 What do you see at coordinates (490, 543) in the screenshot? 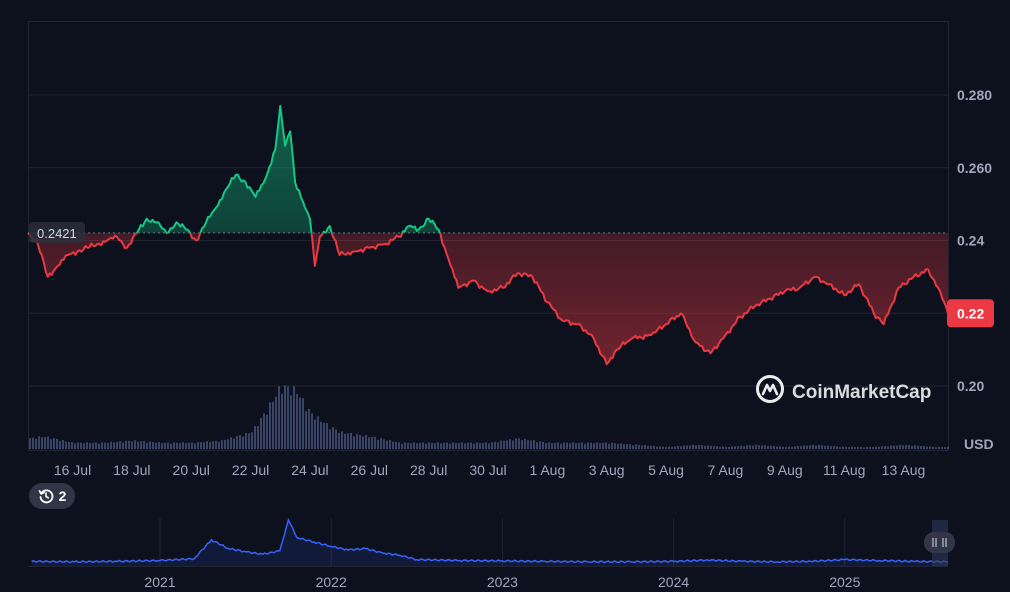
I see `navigator-area` at bounding box center [490, 543].